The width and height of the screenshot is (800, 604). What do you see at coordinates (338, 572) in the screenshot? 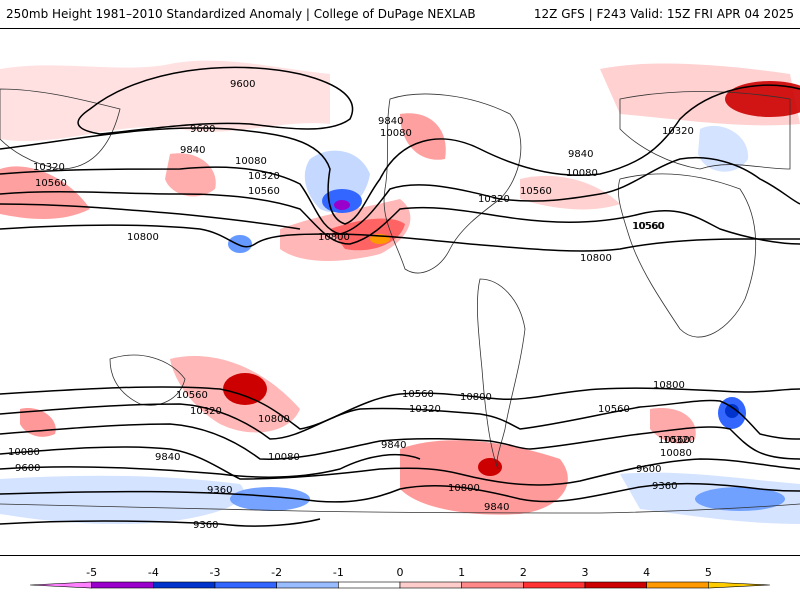
I see `colorbar-tick-label: -1` at bounding box center [338, 572].